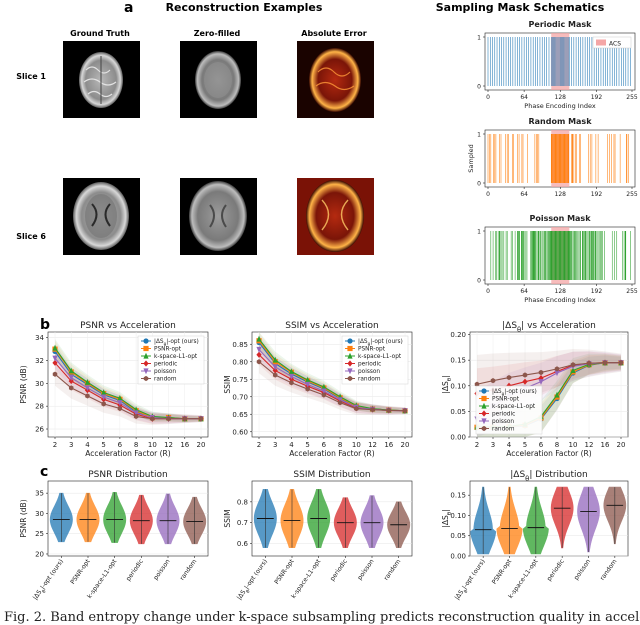 The width and height of the screenshot is (640, 625). I want to click on xtick-label: 4, so click(291, 445).